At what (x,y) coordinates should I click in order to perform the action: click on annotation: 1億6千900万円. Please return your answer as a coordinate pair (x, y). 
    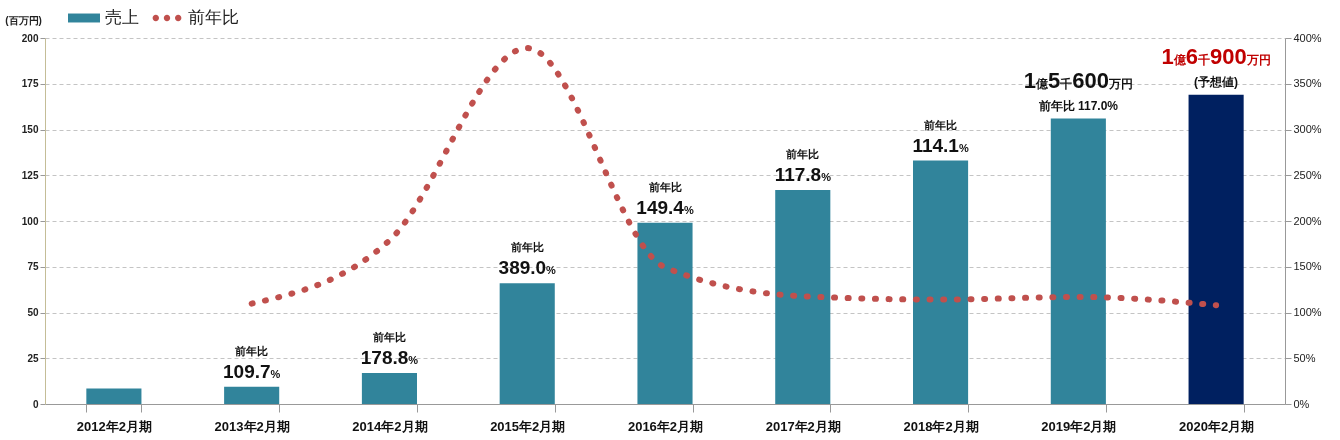
    Looking at the image, I should click on (1216, 56).